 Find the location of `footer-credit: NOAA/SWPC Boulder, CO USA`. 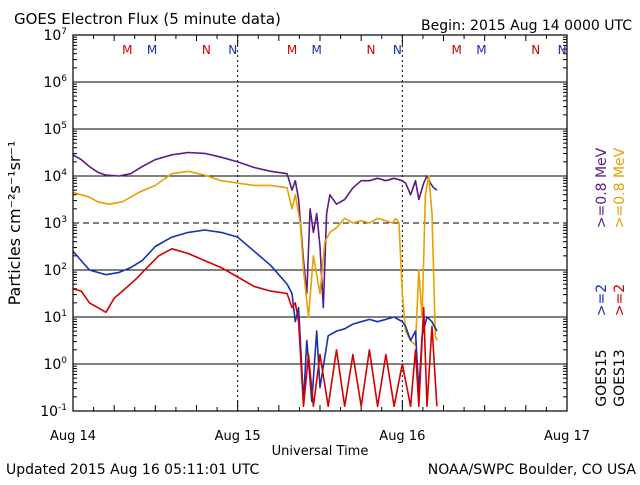

footer-credit: NOAA/SWPC Boulder, CO USA is located at coordinates (532, 470).